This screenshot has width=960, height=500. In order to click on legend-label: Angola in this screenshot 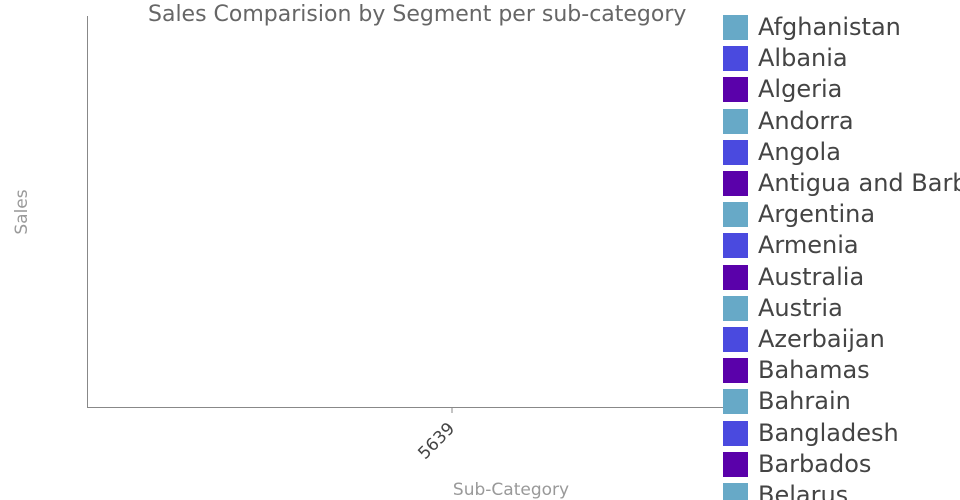, I will do `click(799, 151)`.